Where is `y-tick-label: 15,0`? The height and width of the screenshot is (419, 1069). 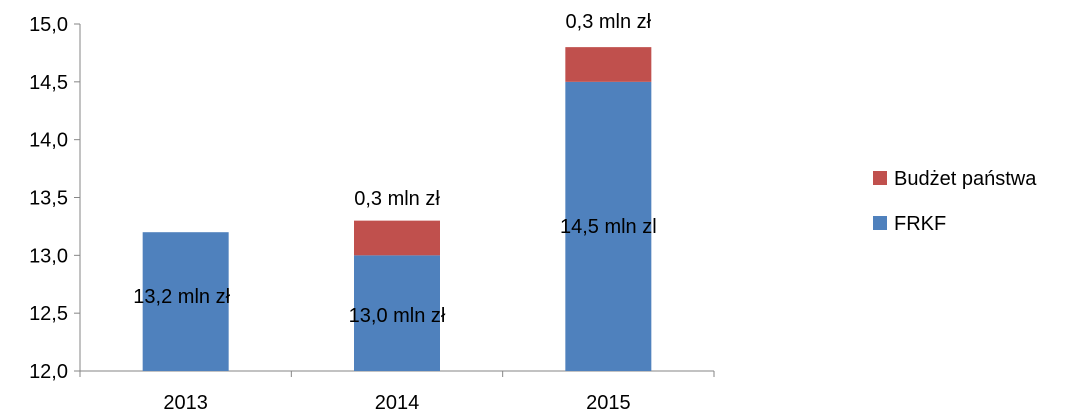
y-tick-label: 15,0 is located at coordinates (48, 25).